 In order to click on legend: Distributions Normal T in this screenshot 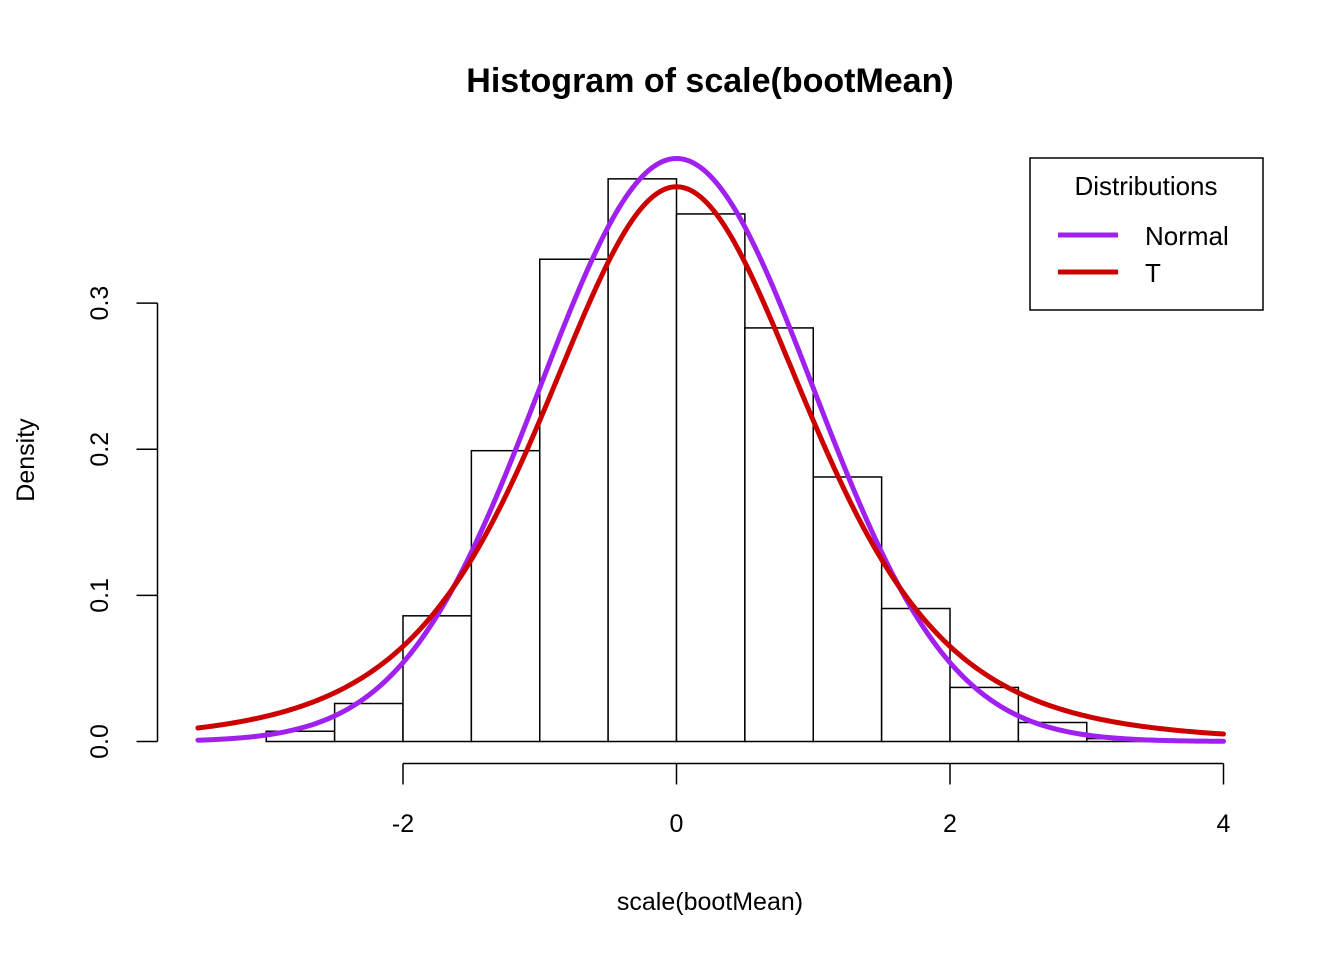, I will do `click(1146, 234)`.